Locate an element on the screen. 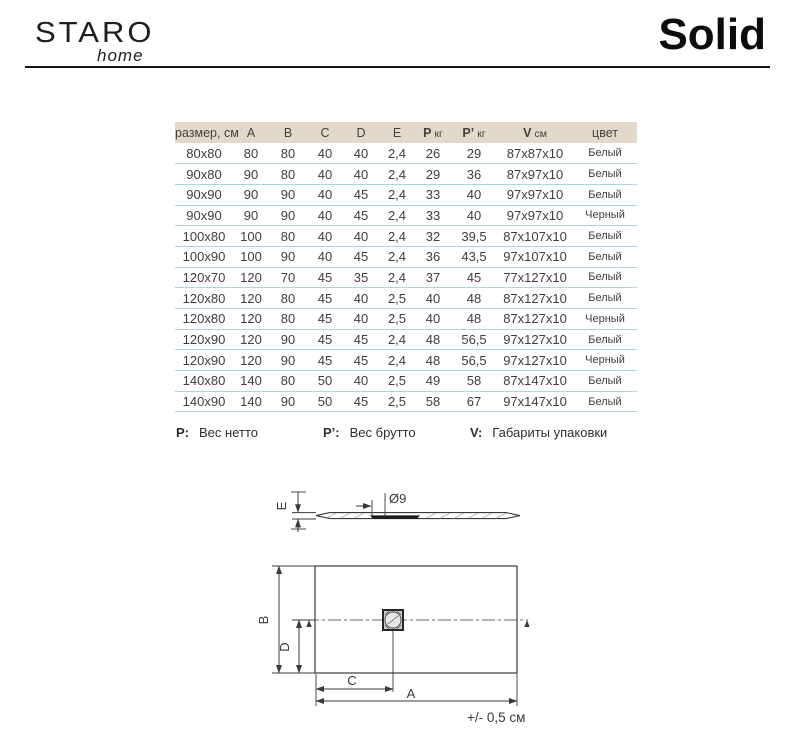  table-row: 90x90 90 90 40 45 2,4 33 40 97x97x10 Белый is located at coordinates (406, 195).